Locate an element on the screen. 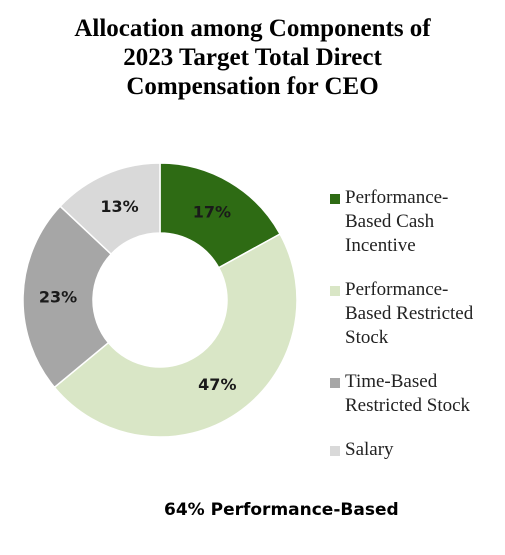 The image size is (505, 555). legend-item-salary: Salary is located at coordinates (415, 450).